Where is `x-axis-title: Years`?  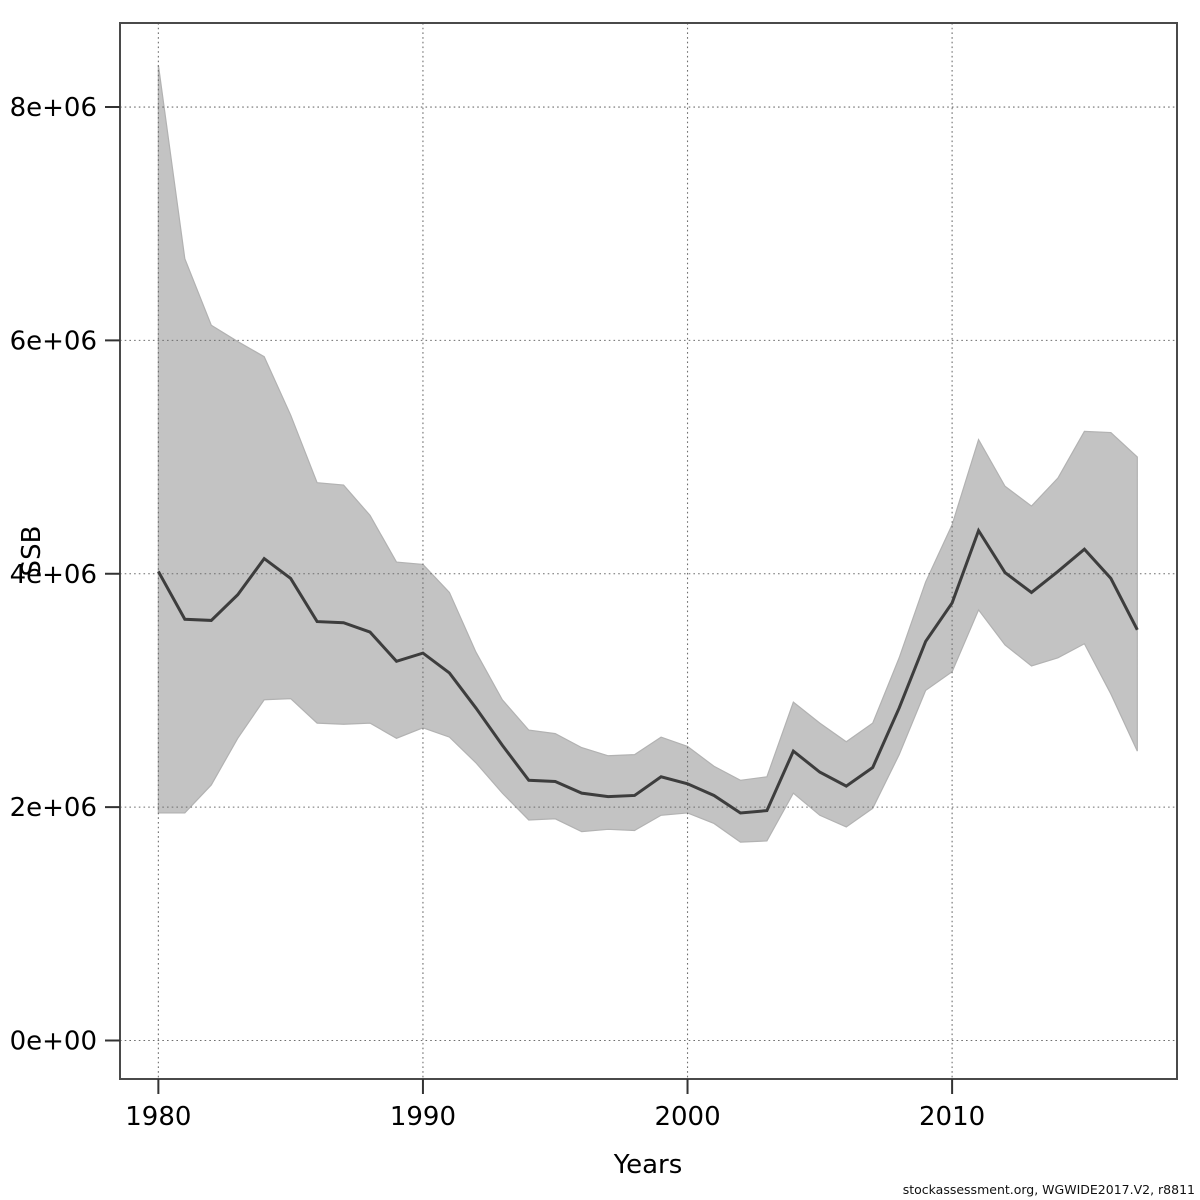
x-axis-title: Years is located at coordinates (648, 1165).